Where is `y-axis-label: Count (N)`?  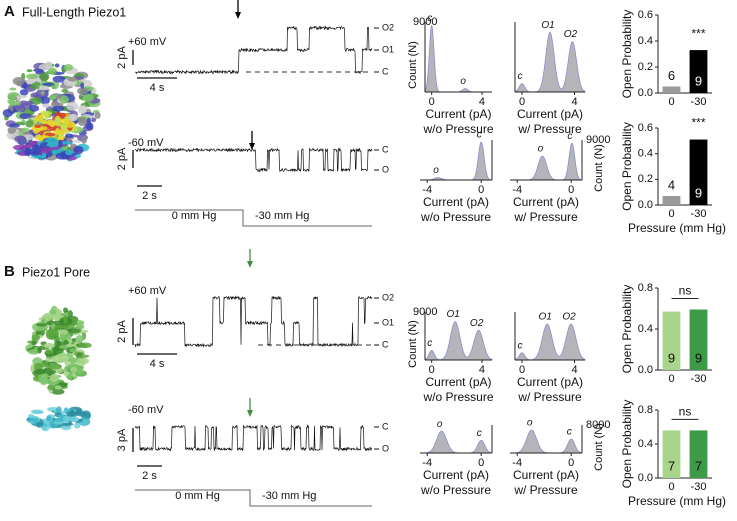 y-axis-label: Count (N) is located at coordinates (599, 447).